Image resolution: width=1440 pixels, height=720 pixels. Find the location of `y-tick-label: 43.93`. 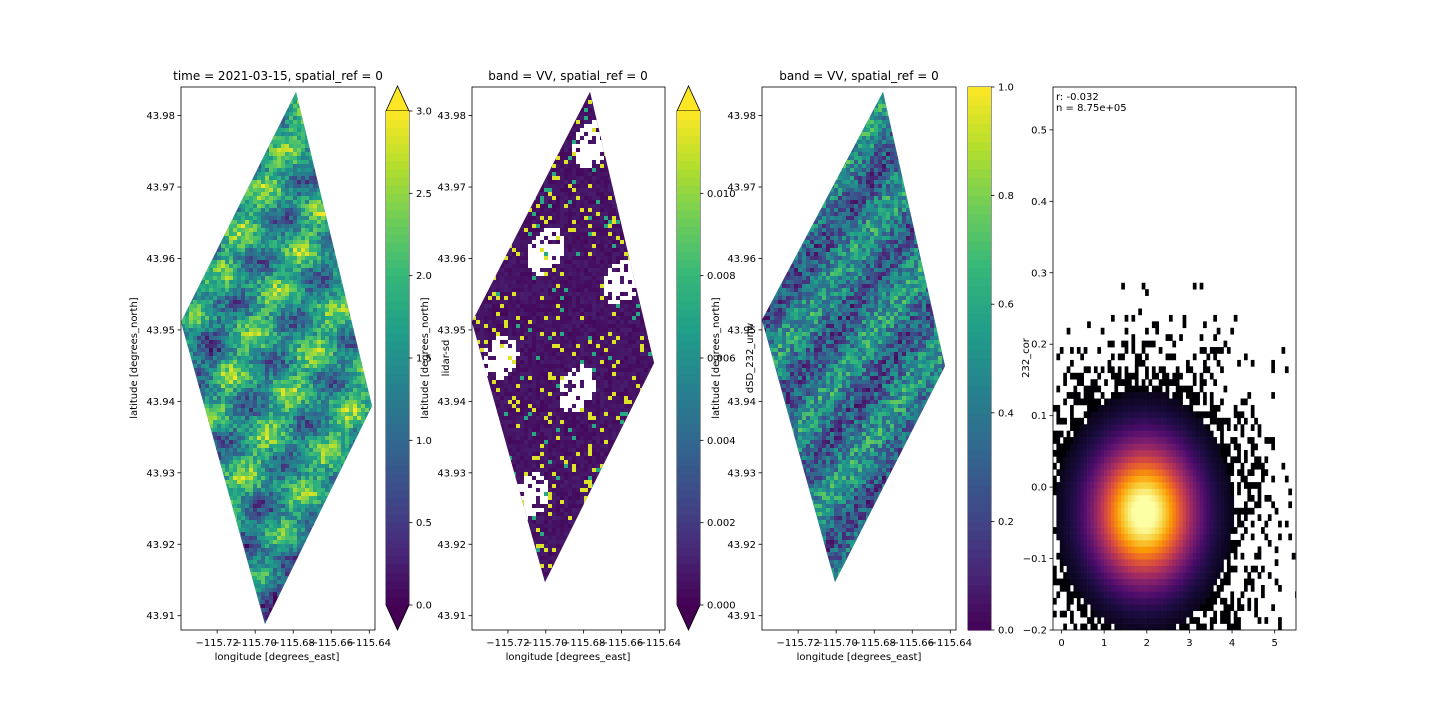

y-tick-label: 43.93 is located at coordinates (160, 473).